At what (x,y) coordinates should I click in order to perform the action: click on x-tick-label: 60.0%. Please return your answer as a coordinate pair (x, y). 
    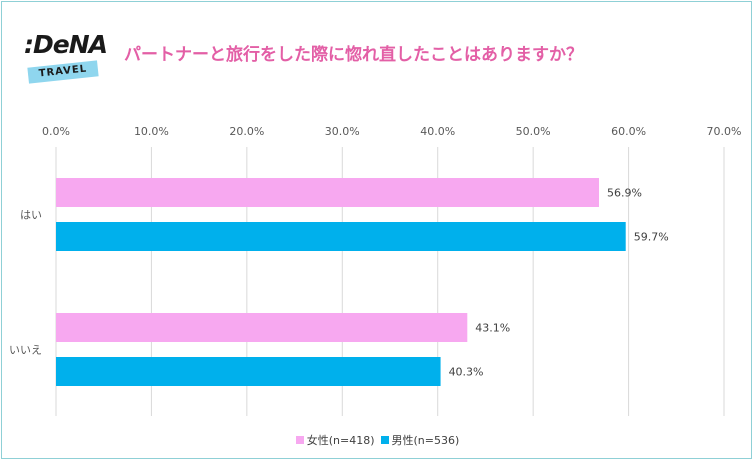
    Looking at the image, I should click on (628, 131).